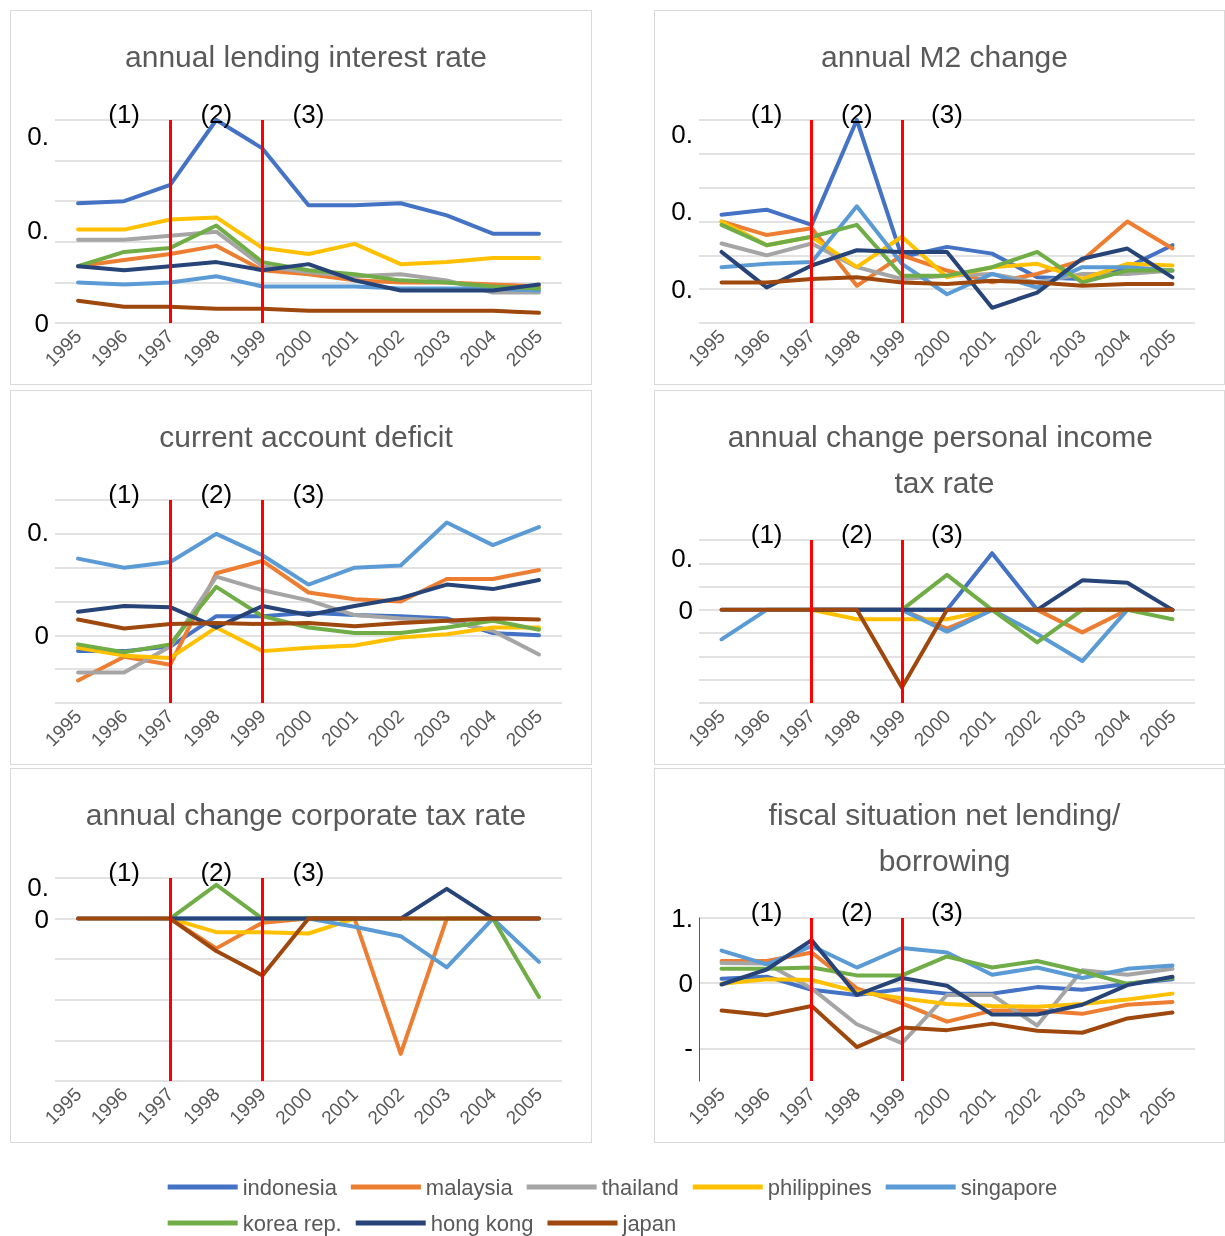  Describe the element at coordinates (640, 1187) in the screenshot. I see `legend-label: thailand` at that location.